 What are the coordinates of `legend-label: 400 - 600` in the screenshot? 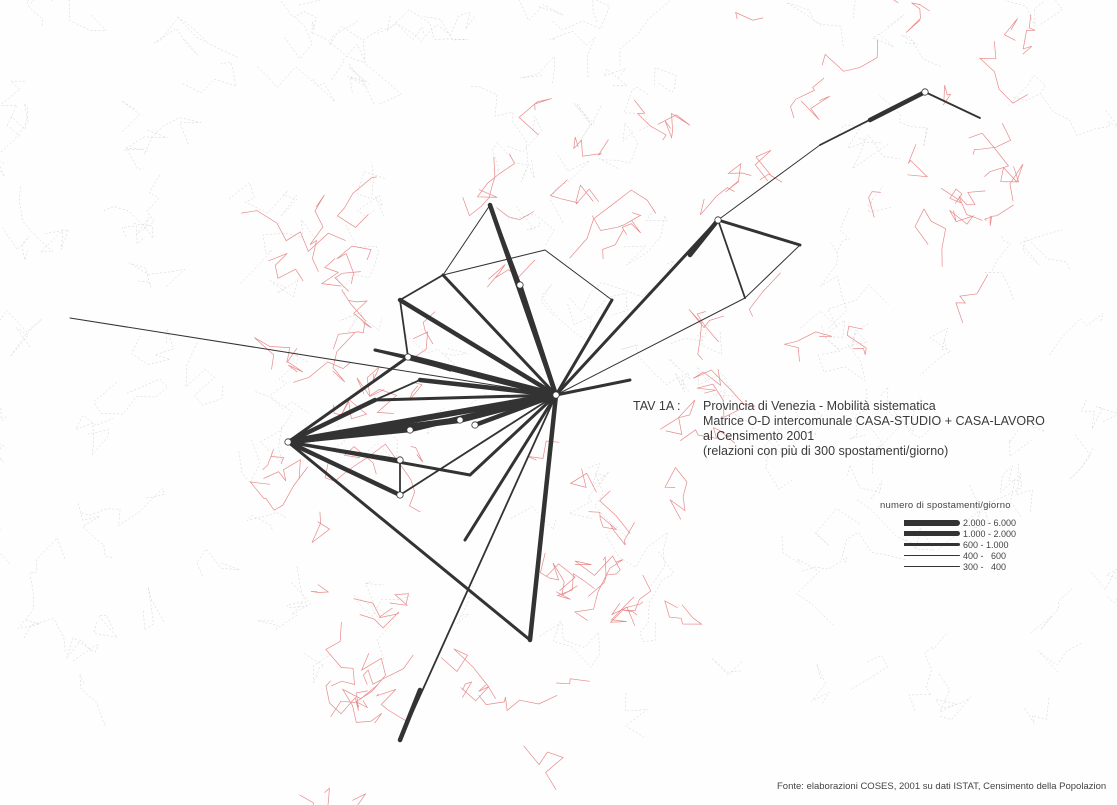 It's located at (985, 555).